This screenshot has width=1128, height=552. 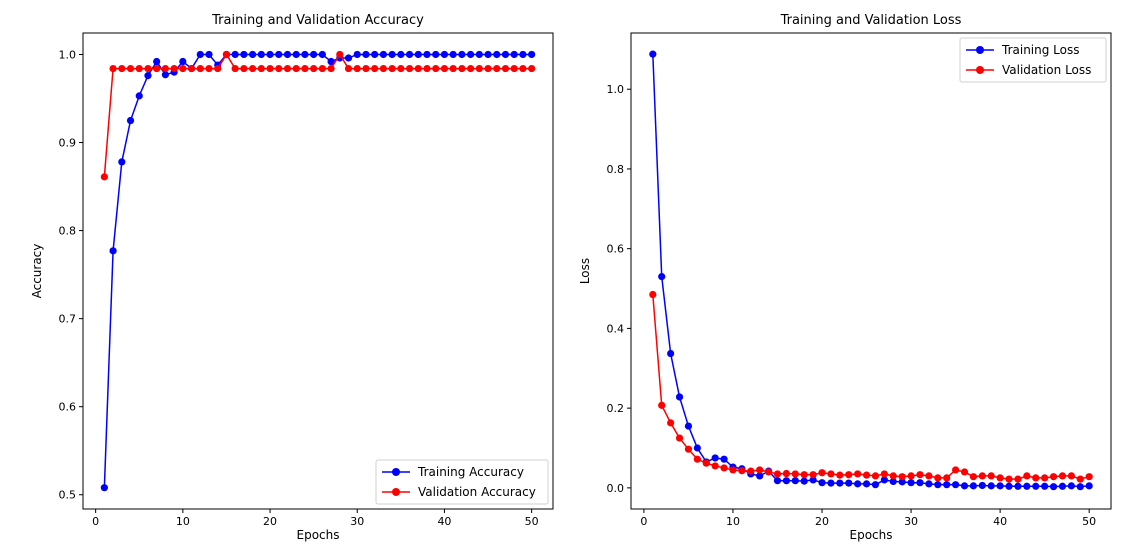 What do you see at coordinates (871, 20) in the screenshot?
I see `chart-title: Training and Validation Loss` at bounding box center [871, 20].